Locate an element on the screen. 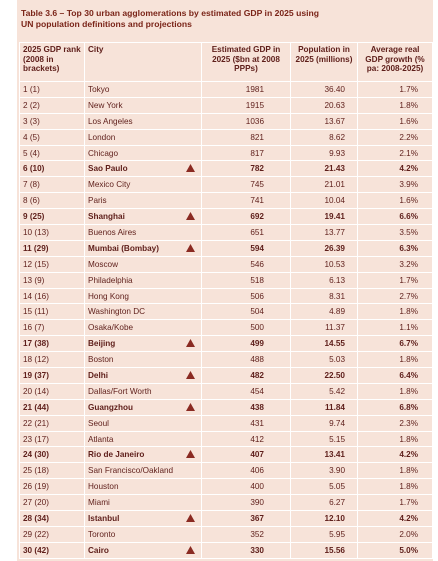  growth-cell: 3.2% is located at coordinates (395, 264).